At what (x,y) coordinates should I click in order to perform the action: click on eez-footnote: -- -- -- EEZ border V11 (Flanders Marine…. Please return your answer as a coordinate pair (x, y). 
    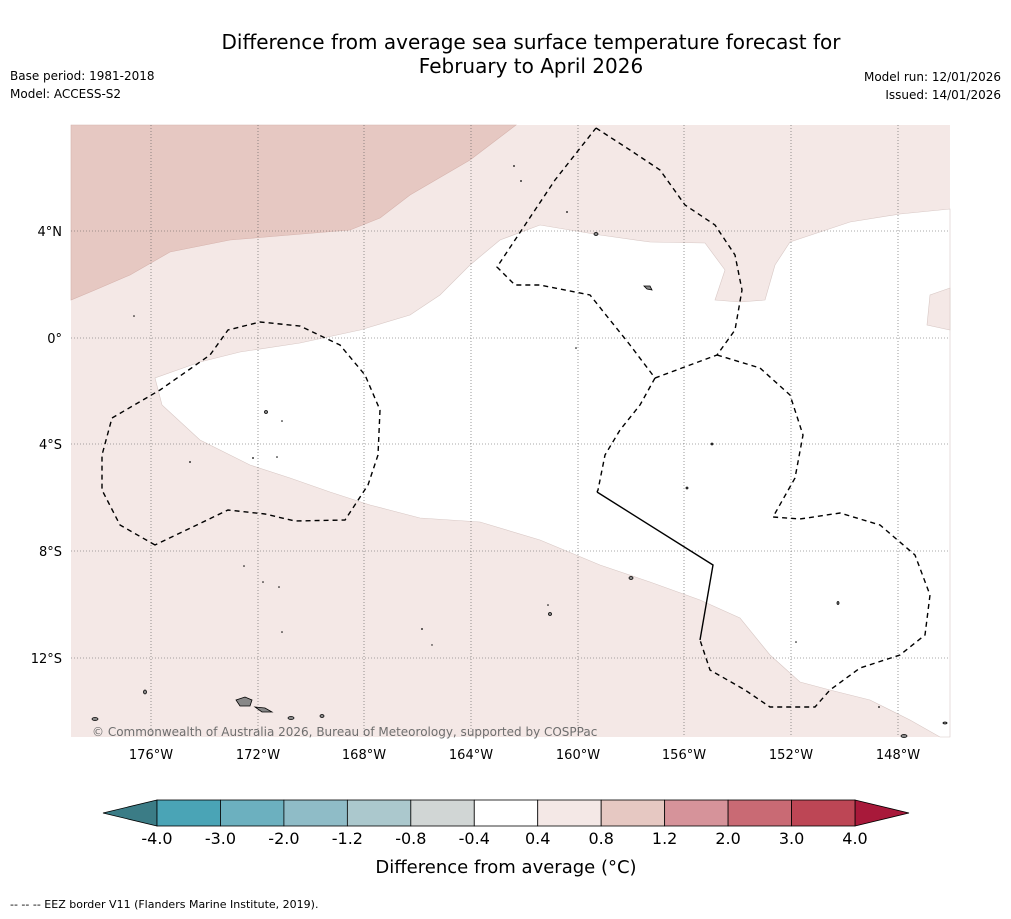
    Looking at the image, I should click on (164, 904).